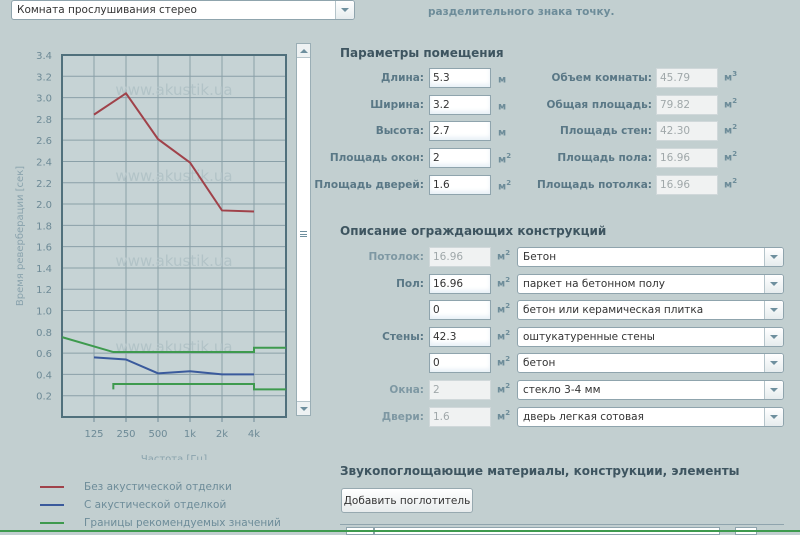 This screenshot has height=535, width=800. What do you see at coordinates (182, 523) in the screenshot?
I see `legend-label: Границы рекомендуемых значений` at bounding box center [182, 523].